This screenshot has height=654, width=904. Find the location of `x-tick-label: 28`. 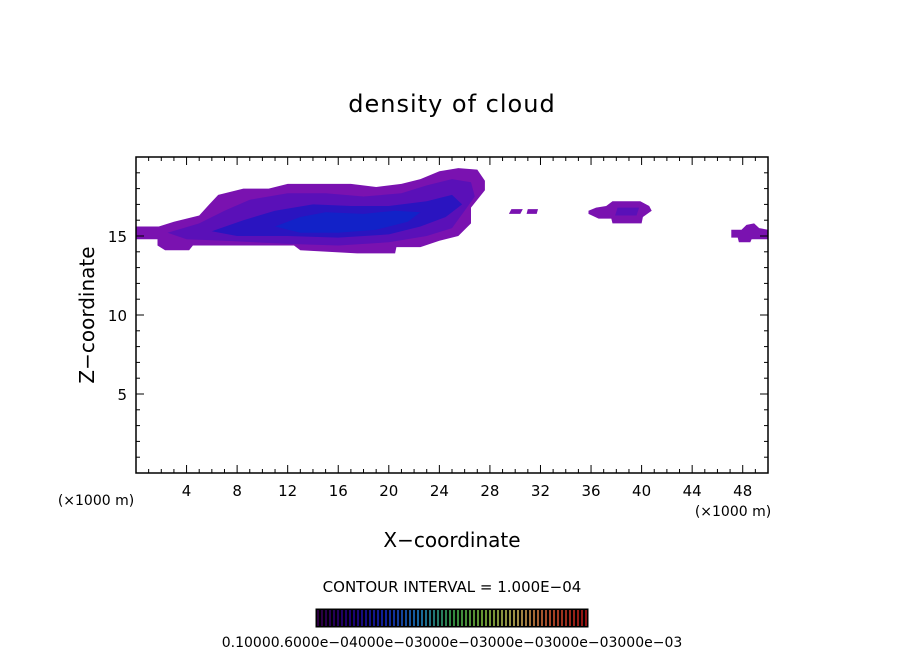

x-tick-label: 28 is located at coordinates (489, 491).